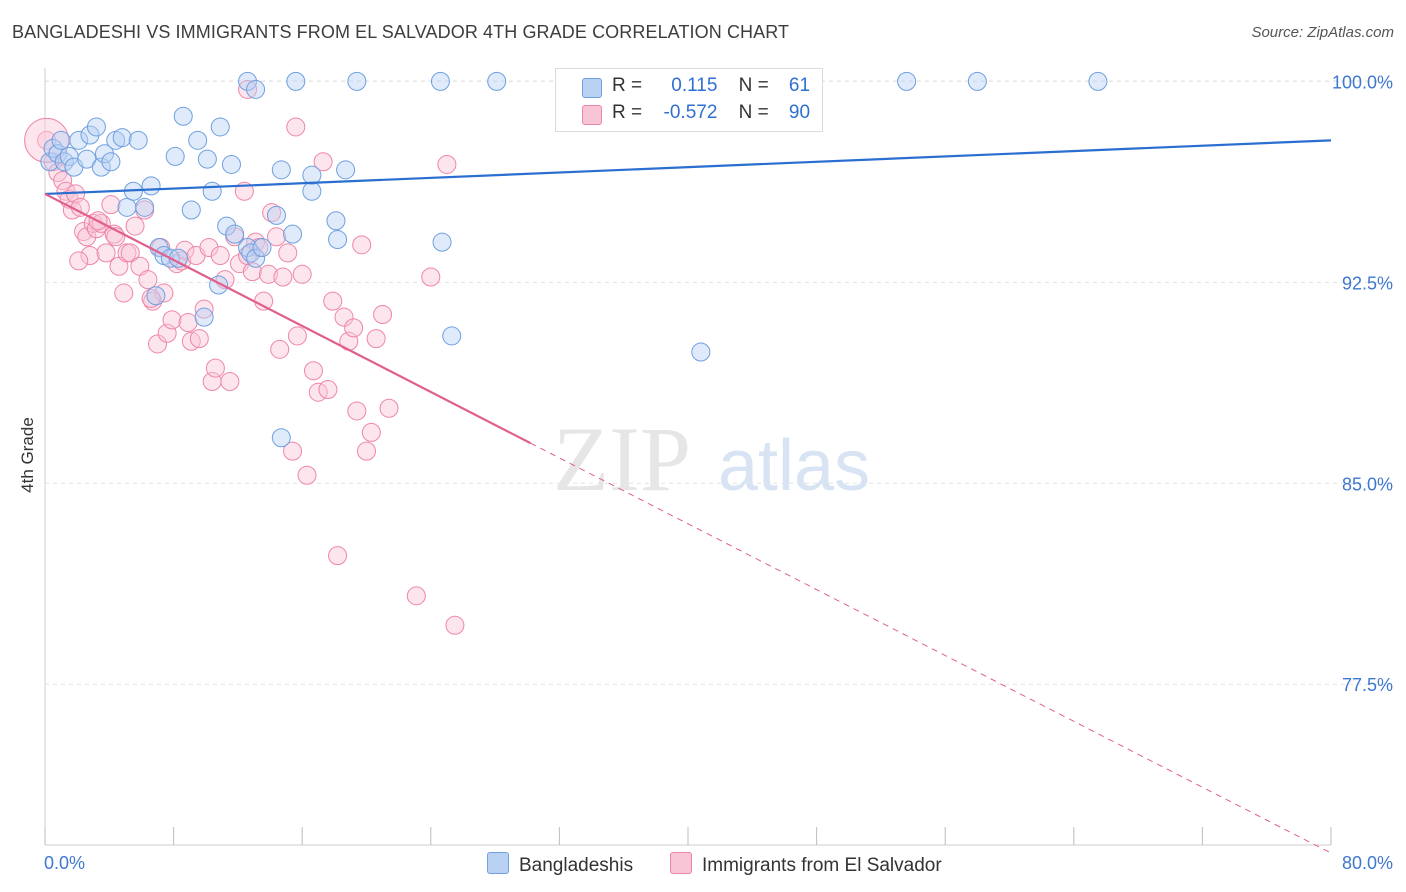 The height and width of the screenshot is (892, 1406). I want to click on legend-pink-n-label: N =, so click(753, 112).